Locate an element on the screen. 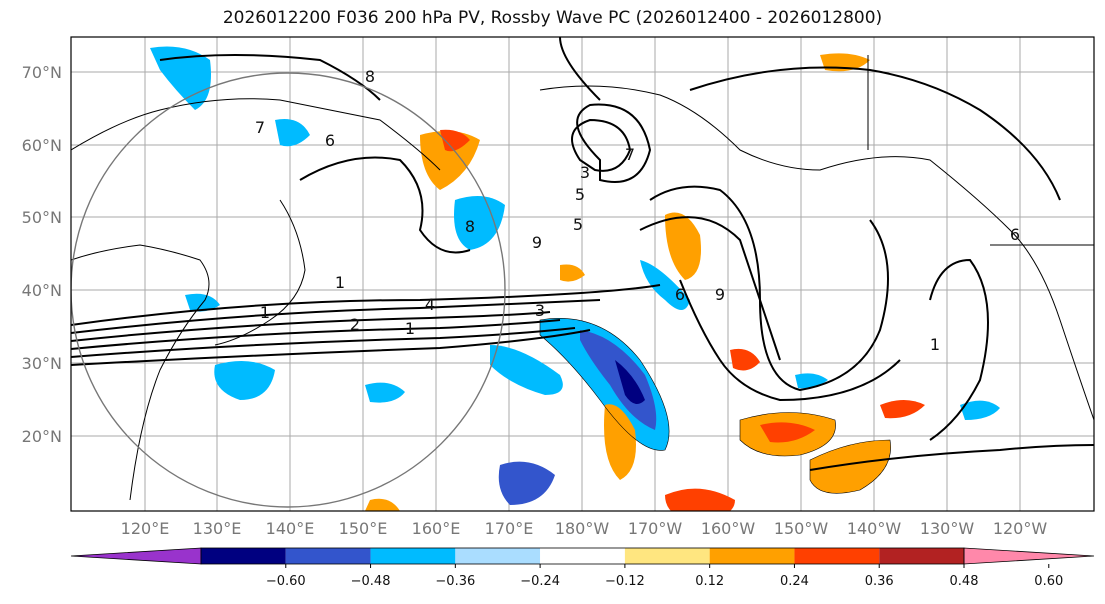 The image size is (1105, 604). contour-label: 4 is located at coordinates (430, 304).